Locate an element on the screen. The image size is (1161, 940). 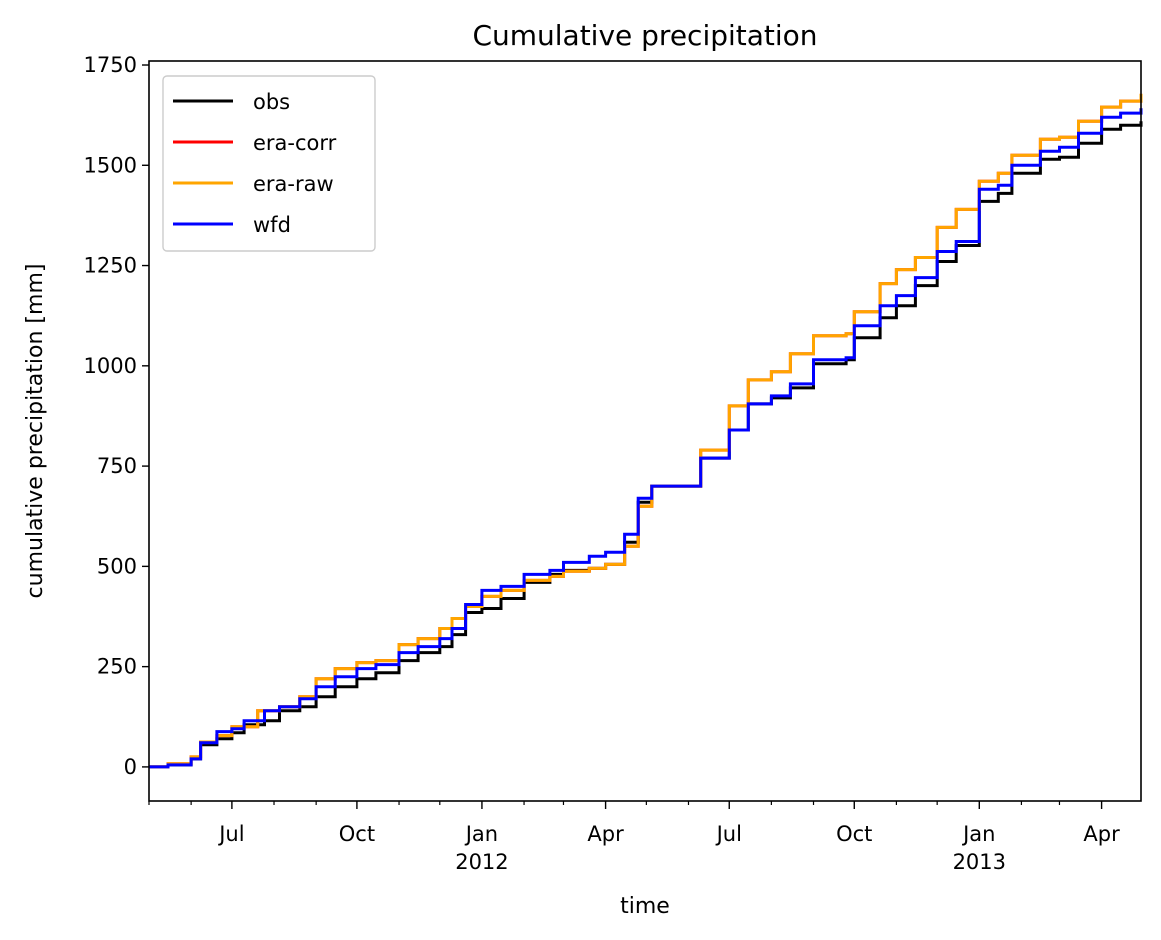
y-tick-label: 0 is located at coordinates (130, 767).